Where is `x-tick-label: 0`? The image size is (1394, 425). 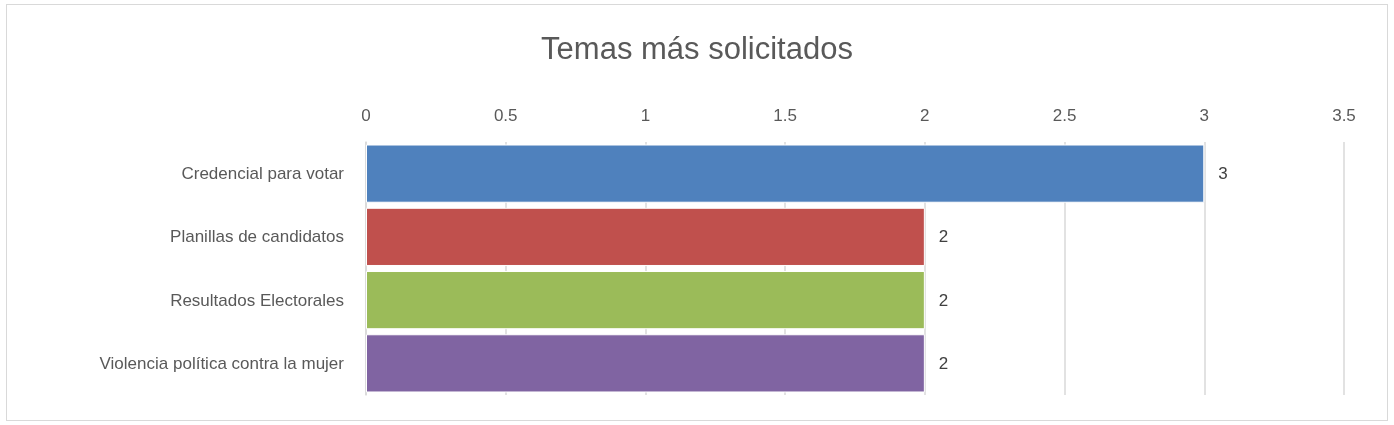
x-tick-label: 0 is located at coordinates (366, 115).